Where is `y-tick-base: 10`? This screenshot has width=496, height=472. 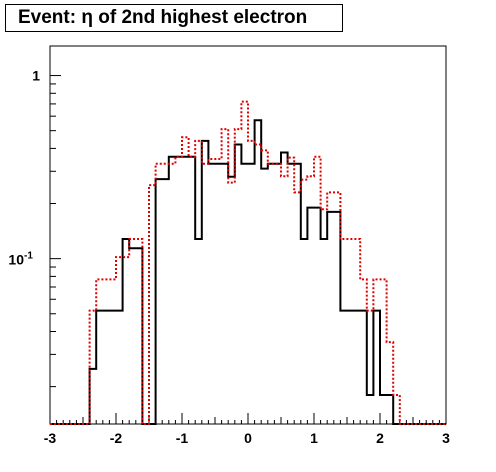
y-tick-base: 10 is located at coordinates (16, 260).